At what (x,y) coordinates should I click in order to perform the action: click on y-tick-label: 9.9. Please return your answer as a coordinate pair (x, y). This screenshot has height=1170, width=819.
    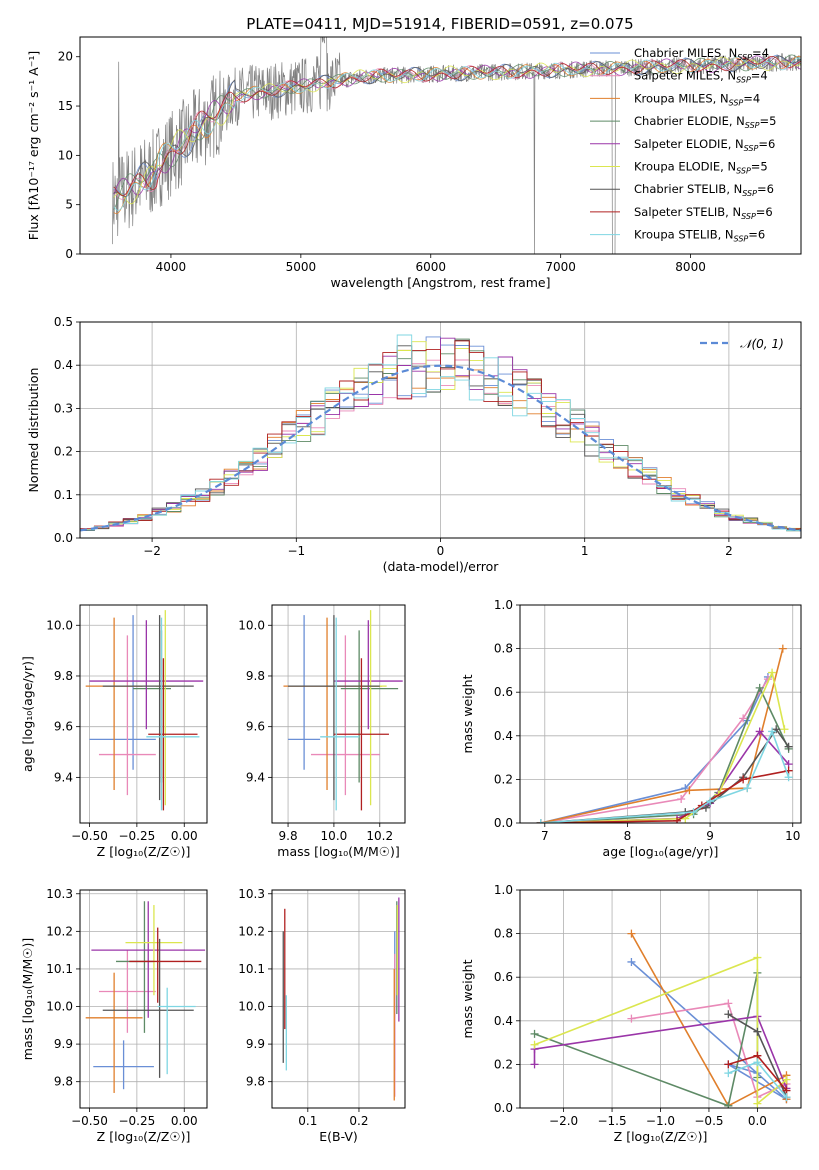
    Looking at the image, I should click on (255, 1044).